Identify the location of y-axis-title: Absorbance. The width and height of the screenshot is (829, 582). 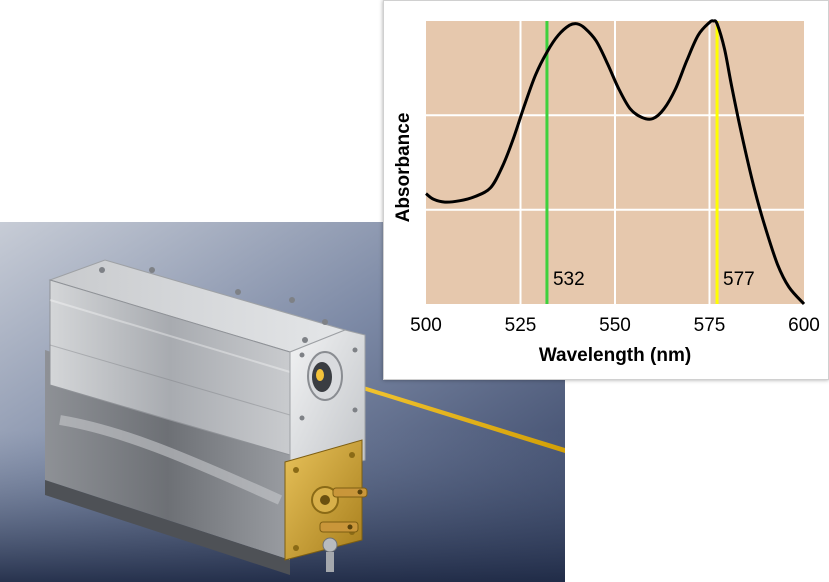
(403, 168).